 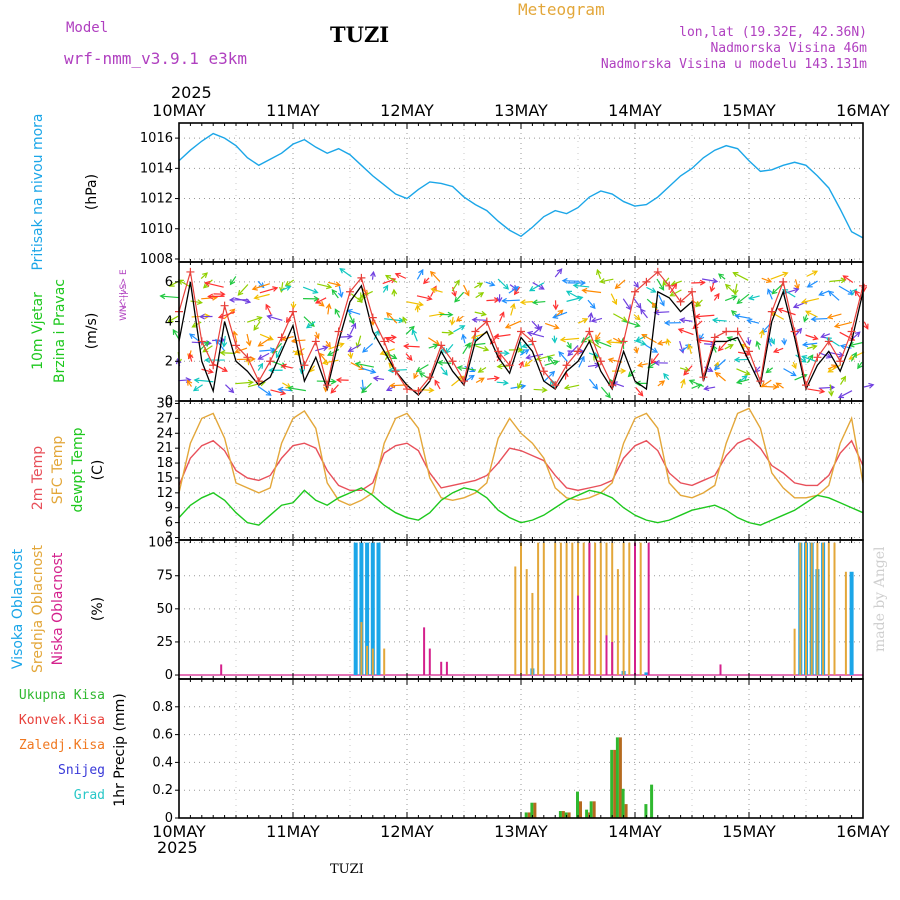 What do you see at coordinates (162, 735) in the screenshot?
I see `y-tick-label: 0.6` at bounding box center [162, 735].